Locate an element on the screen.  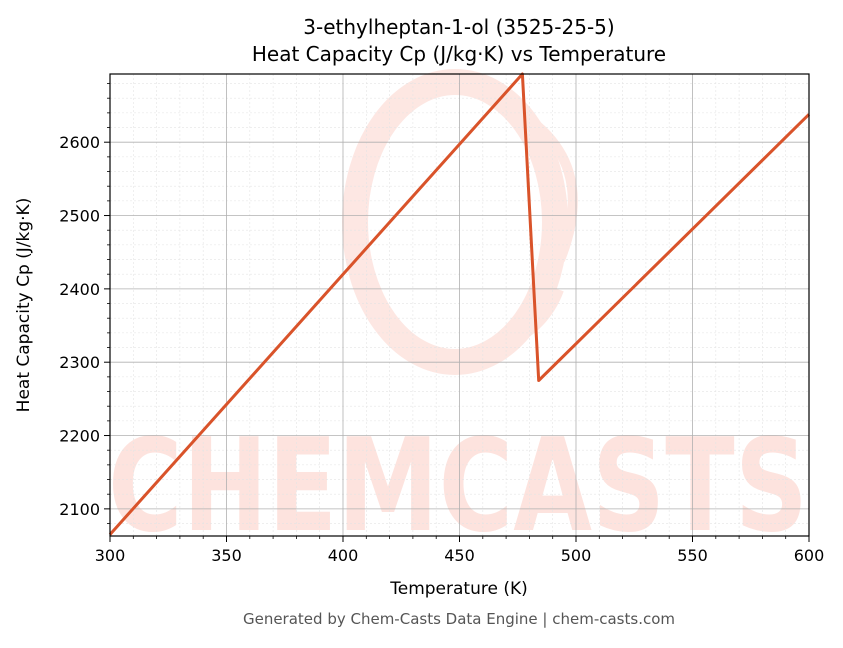
y-tick-label: 2500 is located at coordinates (79, 216).